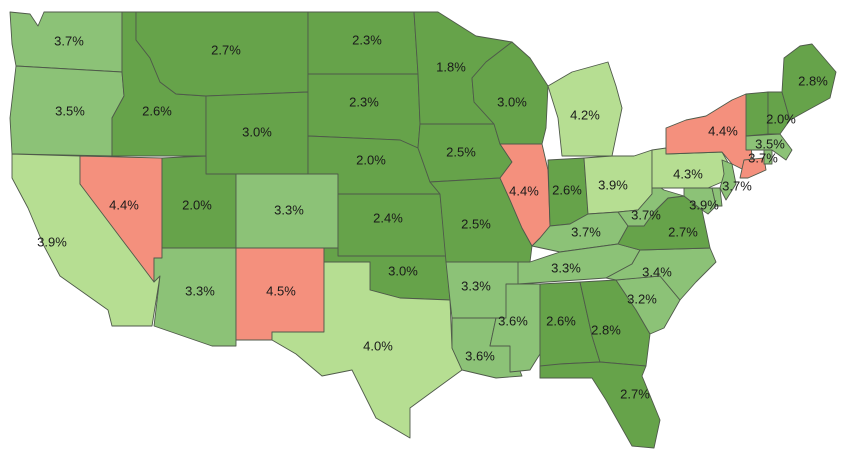 Image resolution: width=850 pixels, height=458 pixels. Describe the element at coordinates (157, 110) in the screenshot. I see `label-id: 2.6%` at that location.